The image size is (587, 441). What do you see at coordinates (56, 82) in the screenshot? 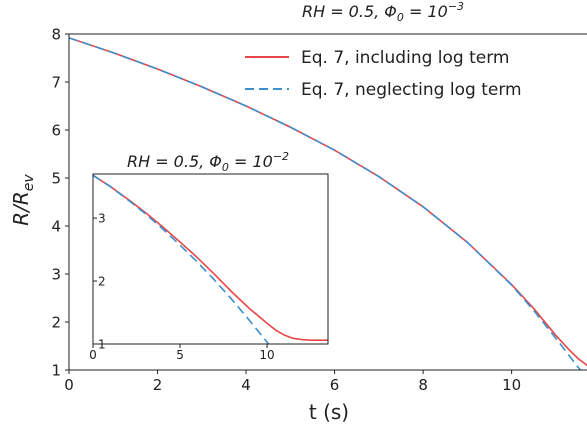
I see `main-y-tick-label: 7` at bounding box center [56, 82].